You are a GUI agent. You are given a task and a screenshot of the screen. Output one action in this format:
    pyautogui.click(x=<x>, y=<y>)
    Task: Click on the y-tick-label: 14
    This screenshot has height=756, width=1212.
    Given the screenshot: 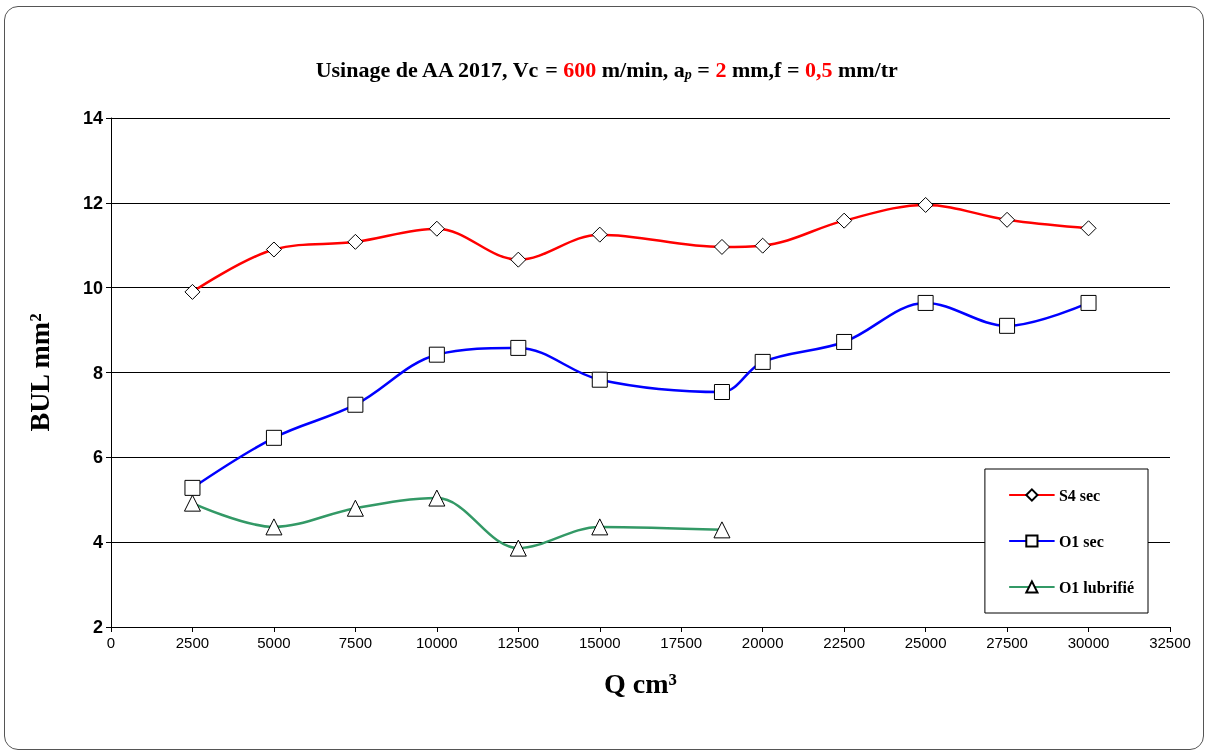 What is the action you would take?
    pyautogui.click(x=92, y=118)
    